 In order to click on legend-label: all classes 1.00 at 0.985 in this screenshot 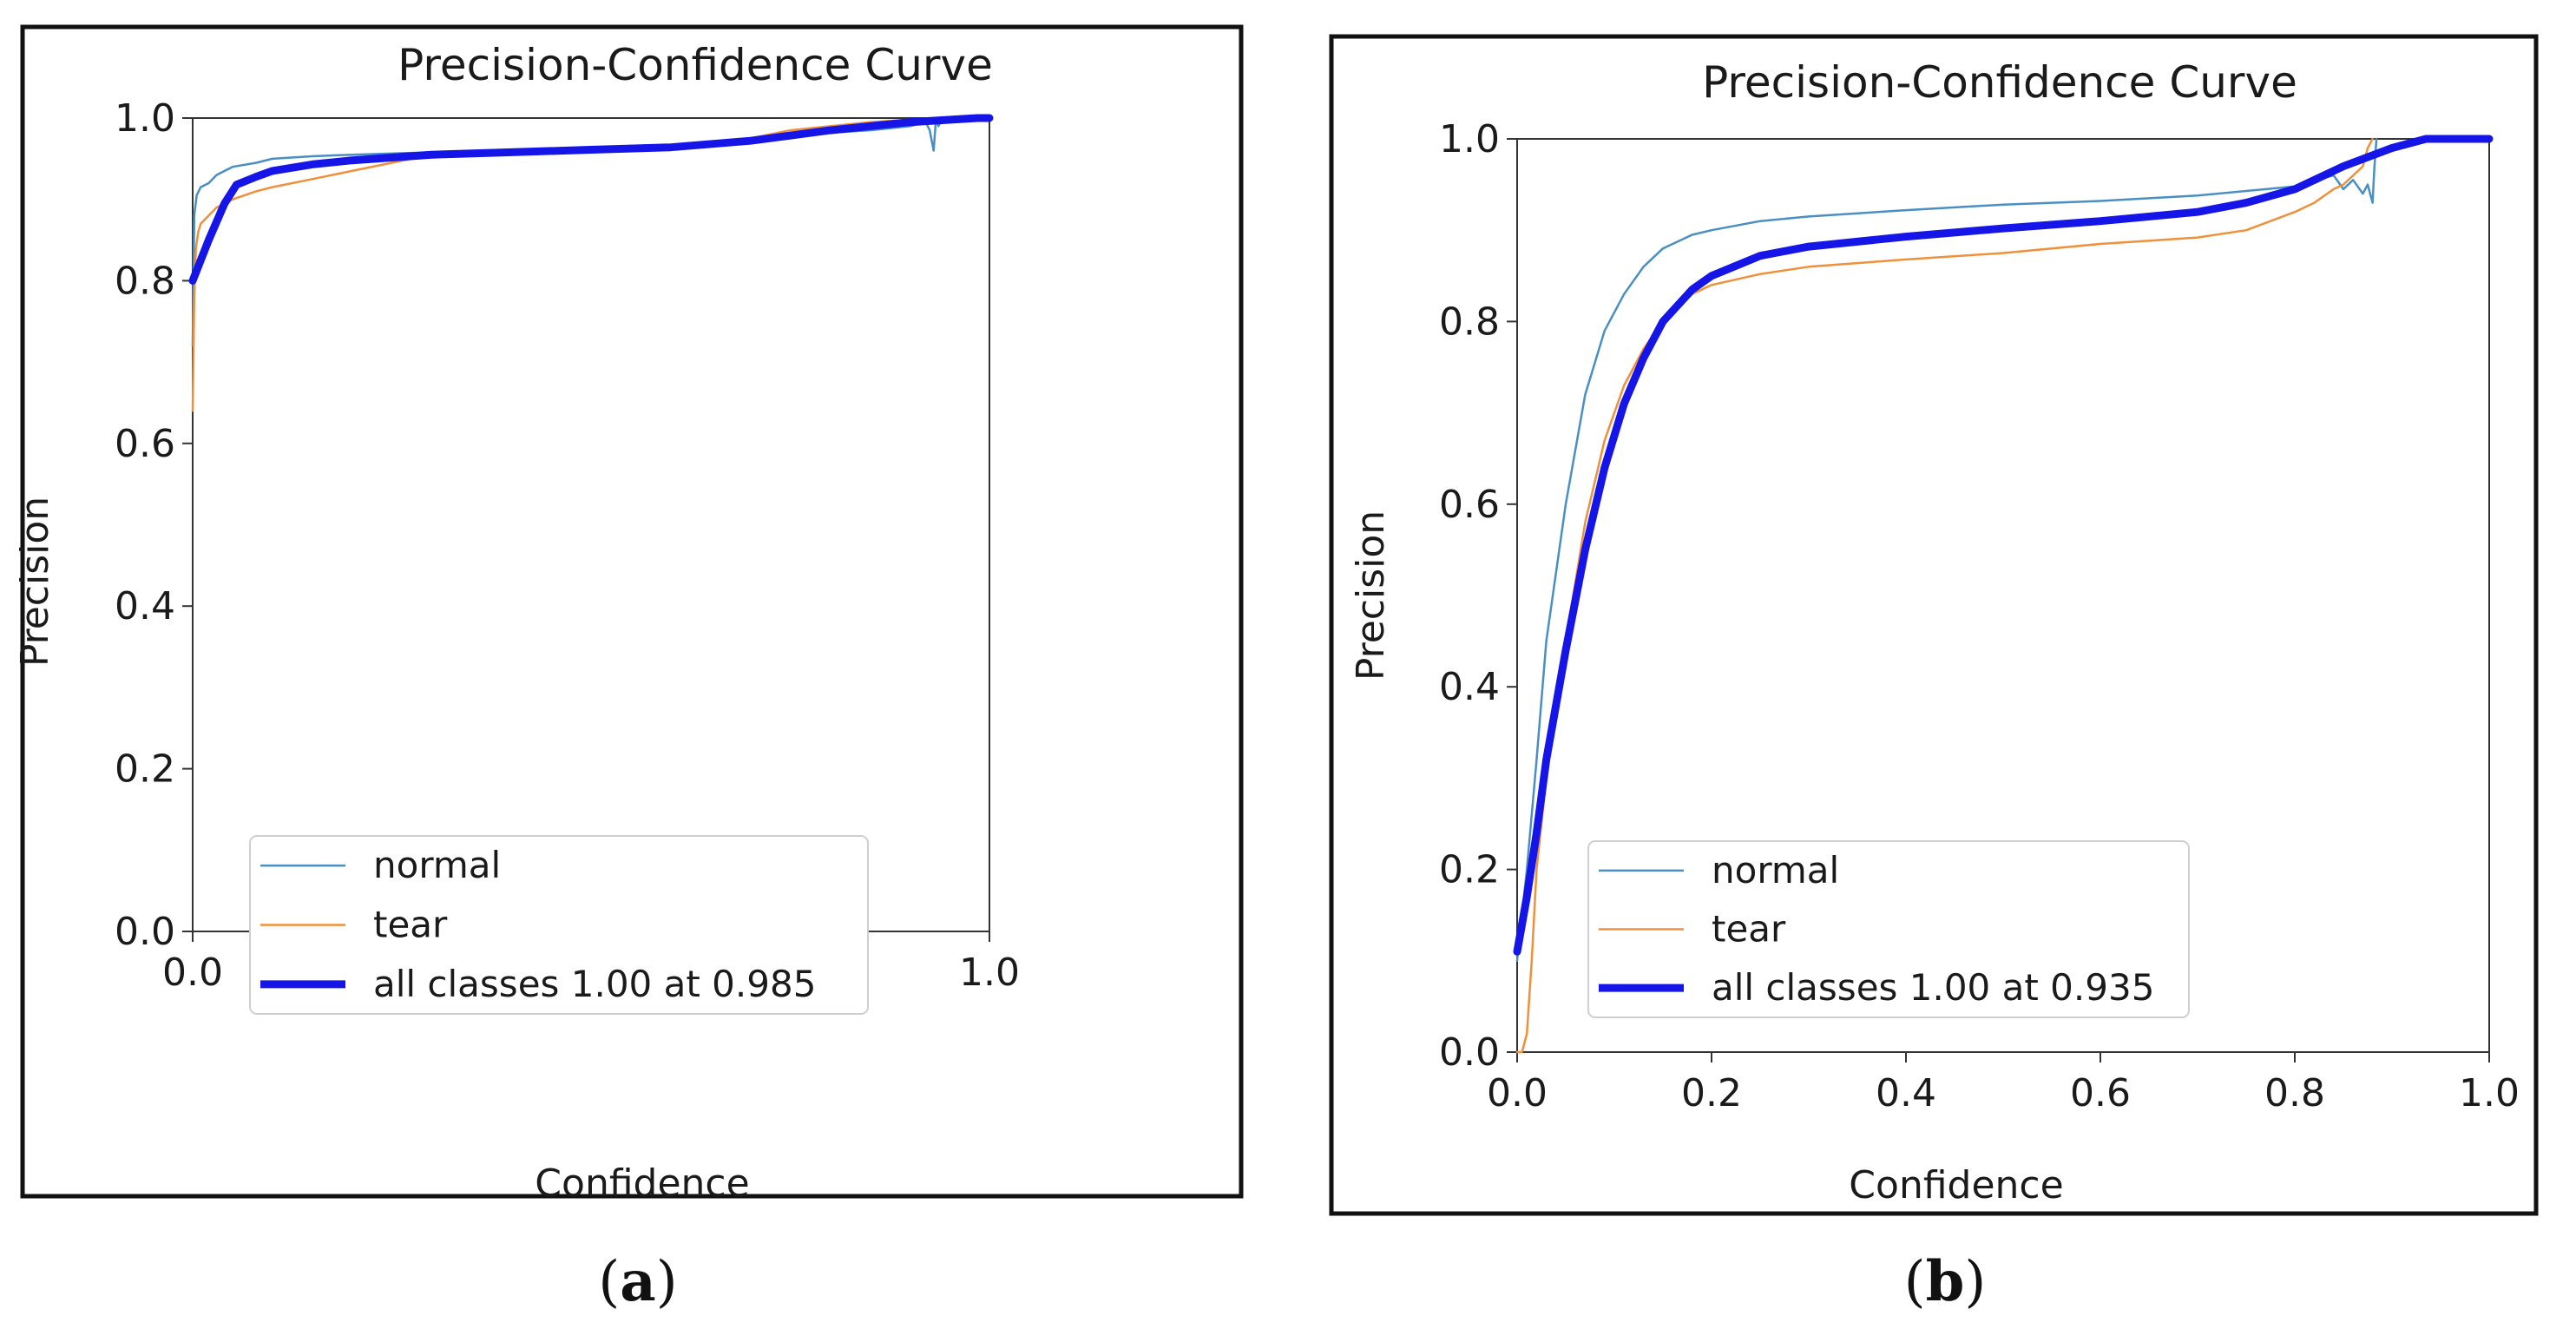, I will do `click(595, 984)`.